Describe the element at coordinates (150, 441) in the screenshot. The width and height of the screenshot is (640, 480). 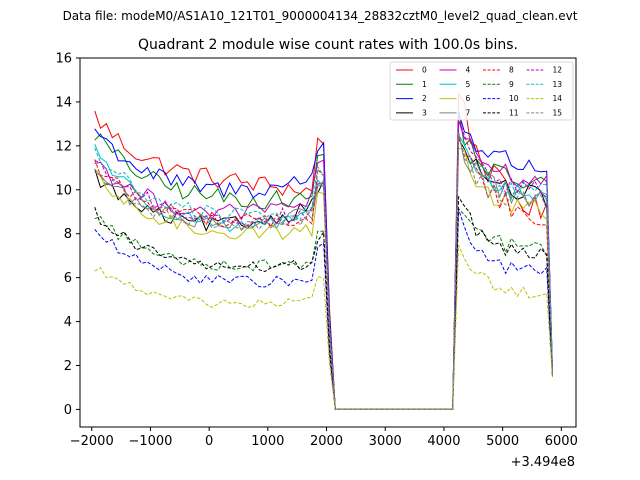
I see `x-tick-label: −1000` at that location.